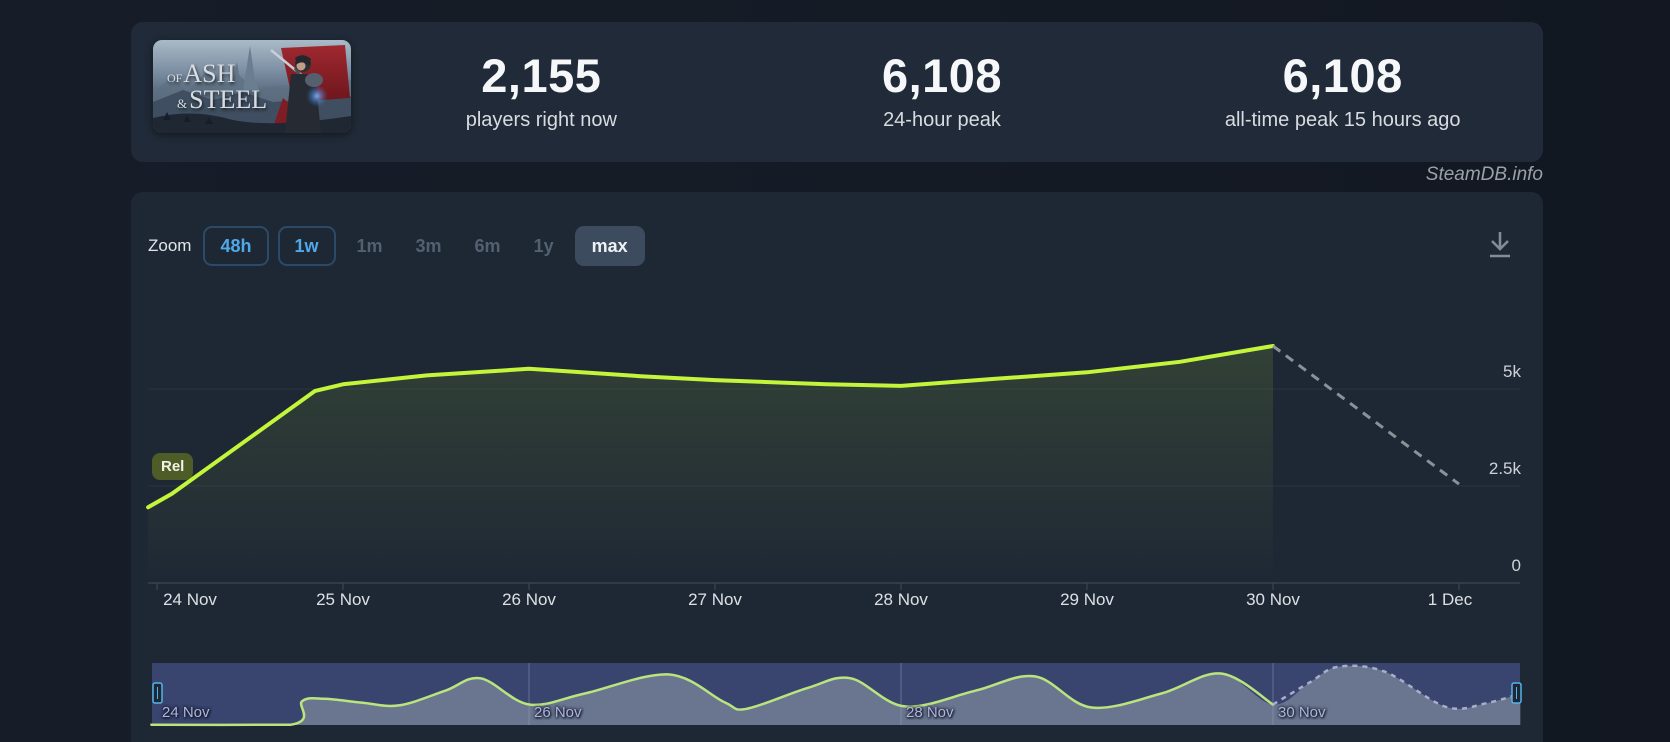 The height and width of the screenshot is (742, 1670). What do you see at coordinates (609, 246) in the screenshot?
I see `zoom-max-button: max` at bounding box center [609, 246].